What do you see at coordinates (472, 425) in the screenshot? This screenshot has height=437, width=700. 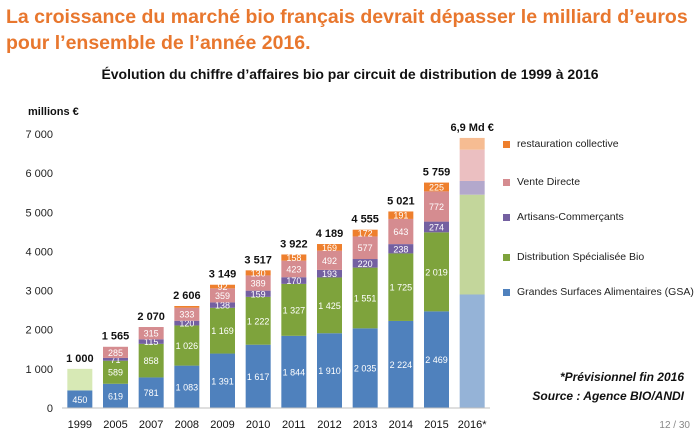 I see `x-tick-label: 2016*` at bounding box center [472, 425].